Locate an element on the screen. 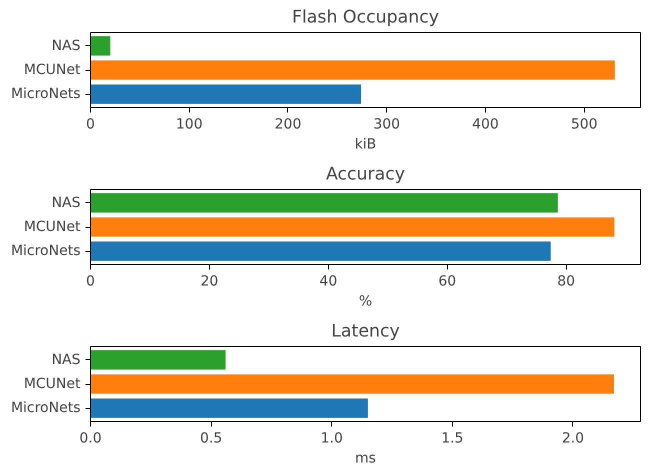 This screenshot has height=475, width=670. x-tick-label: 1.5 is located at coordinates (452, 438).